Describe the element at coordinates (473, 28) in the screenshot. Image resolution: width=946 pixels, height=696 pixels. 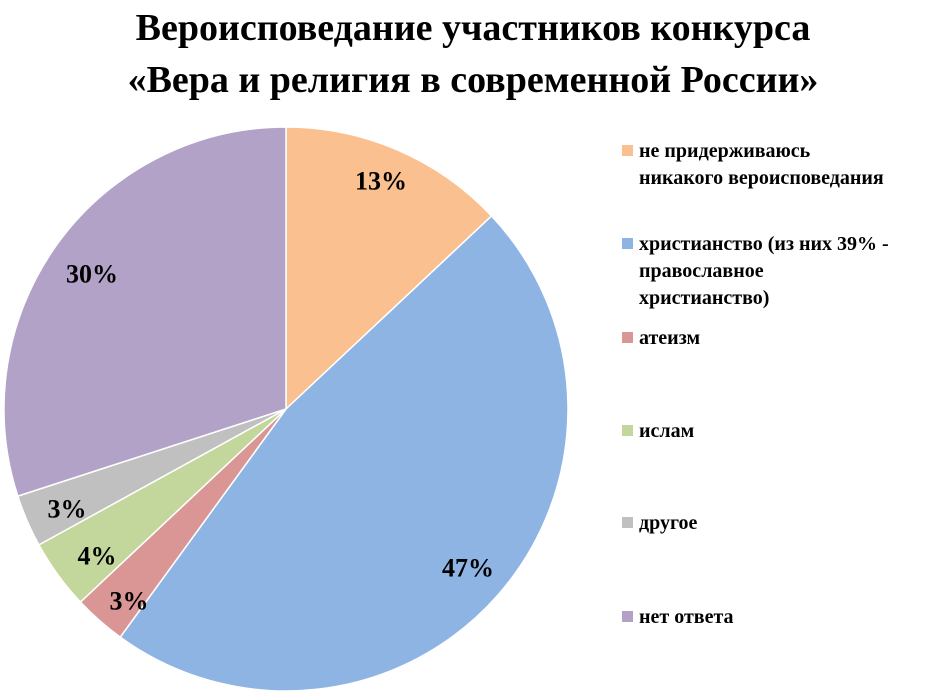
I see `chart-title-line-1: Вероисповедание участников конкурса` at that location.